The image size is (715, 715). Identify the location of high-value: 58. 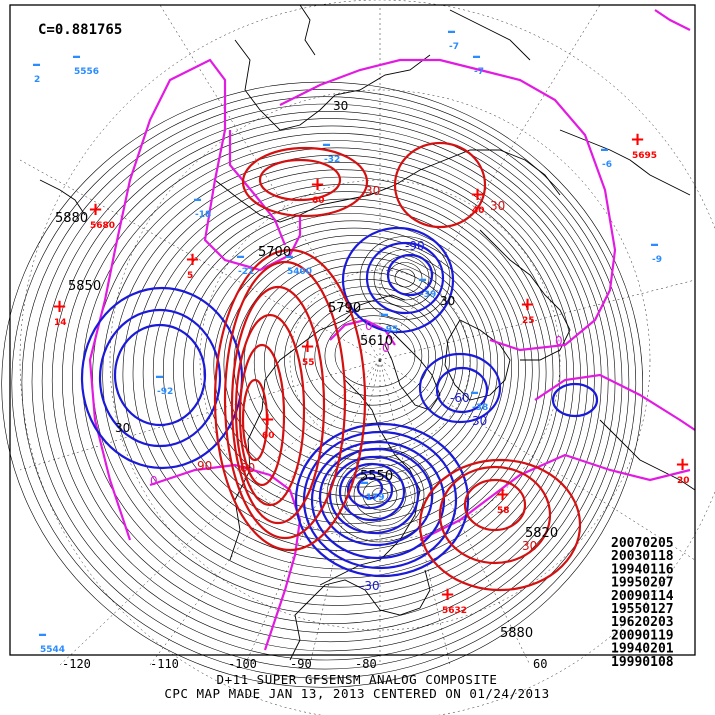
(503, 511).